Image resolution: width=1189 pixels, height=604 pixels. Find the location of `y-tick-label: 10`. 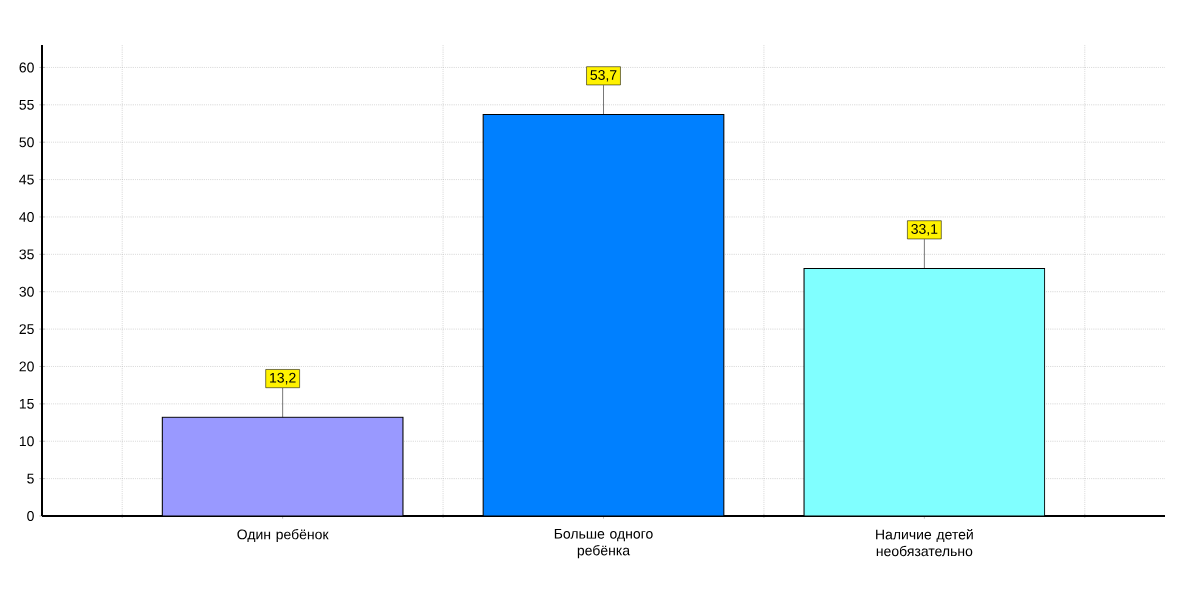

y-tick-label: 10 is located at coordinates (26, 441).